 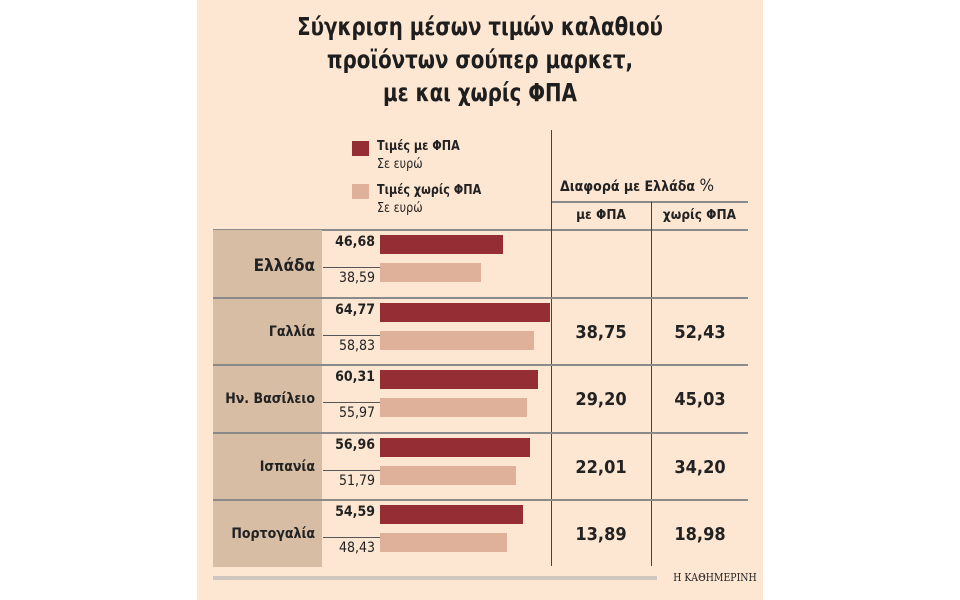 What do you see at coordinates (480, 26) in the screenshot?
I see `title-line: Σύγκριση μέσων τιμών καλαθιού` at bounding box center [480, 26].